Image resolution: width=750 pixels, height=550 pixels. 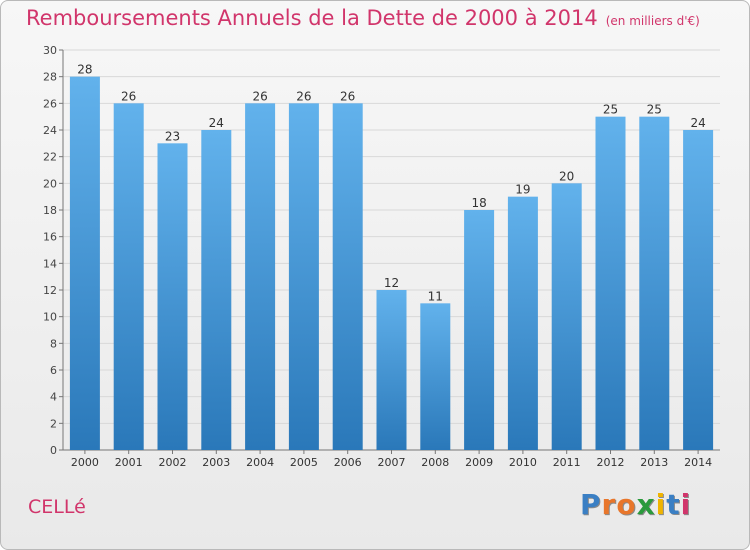 What do you see at coordinates (128, 276) in the screenshot?
I see `bar-2001` at bounding box center [128, 276].